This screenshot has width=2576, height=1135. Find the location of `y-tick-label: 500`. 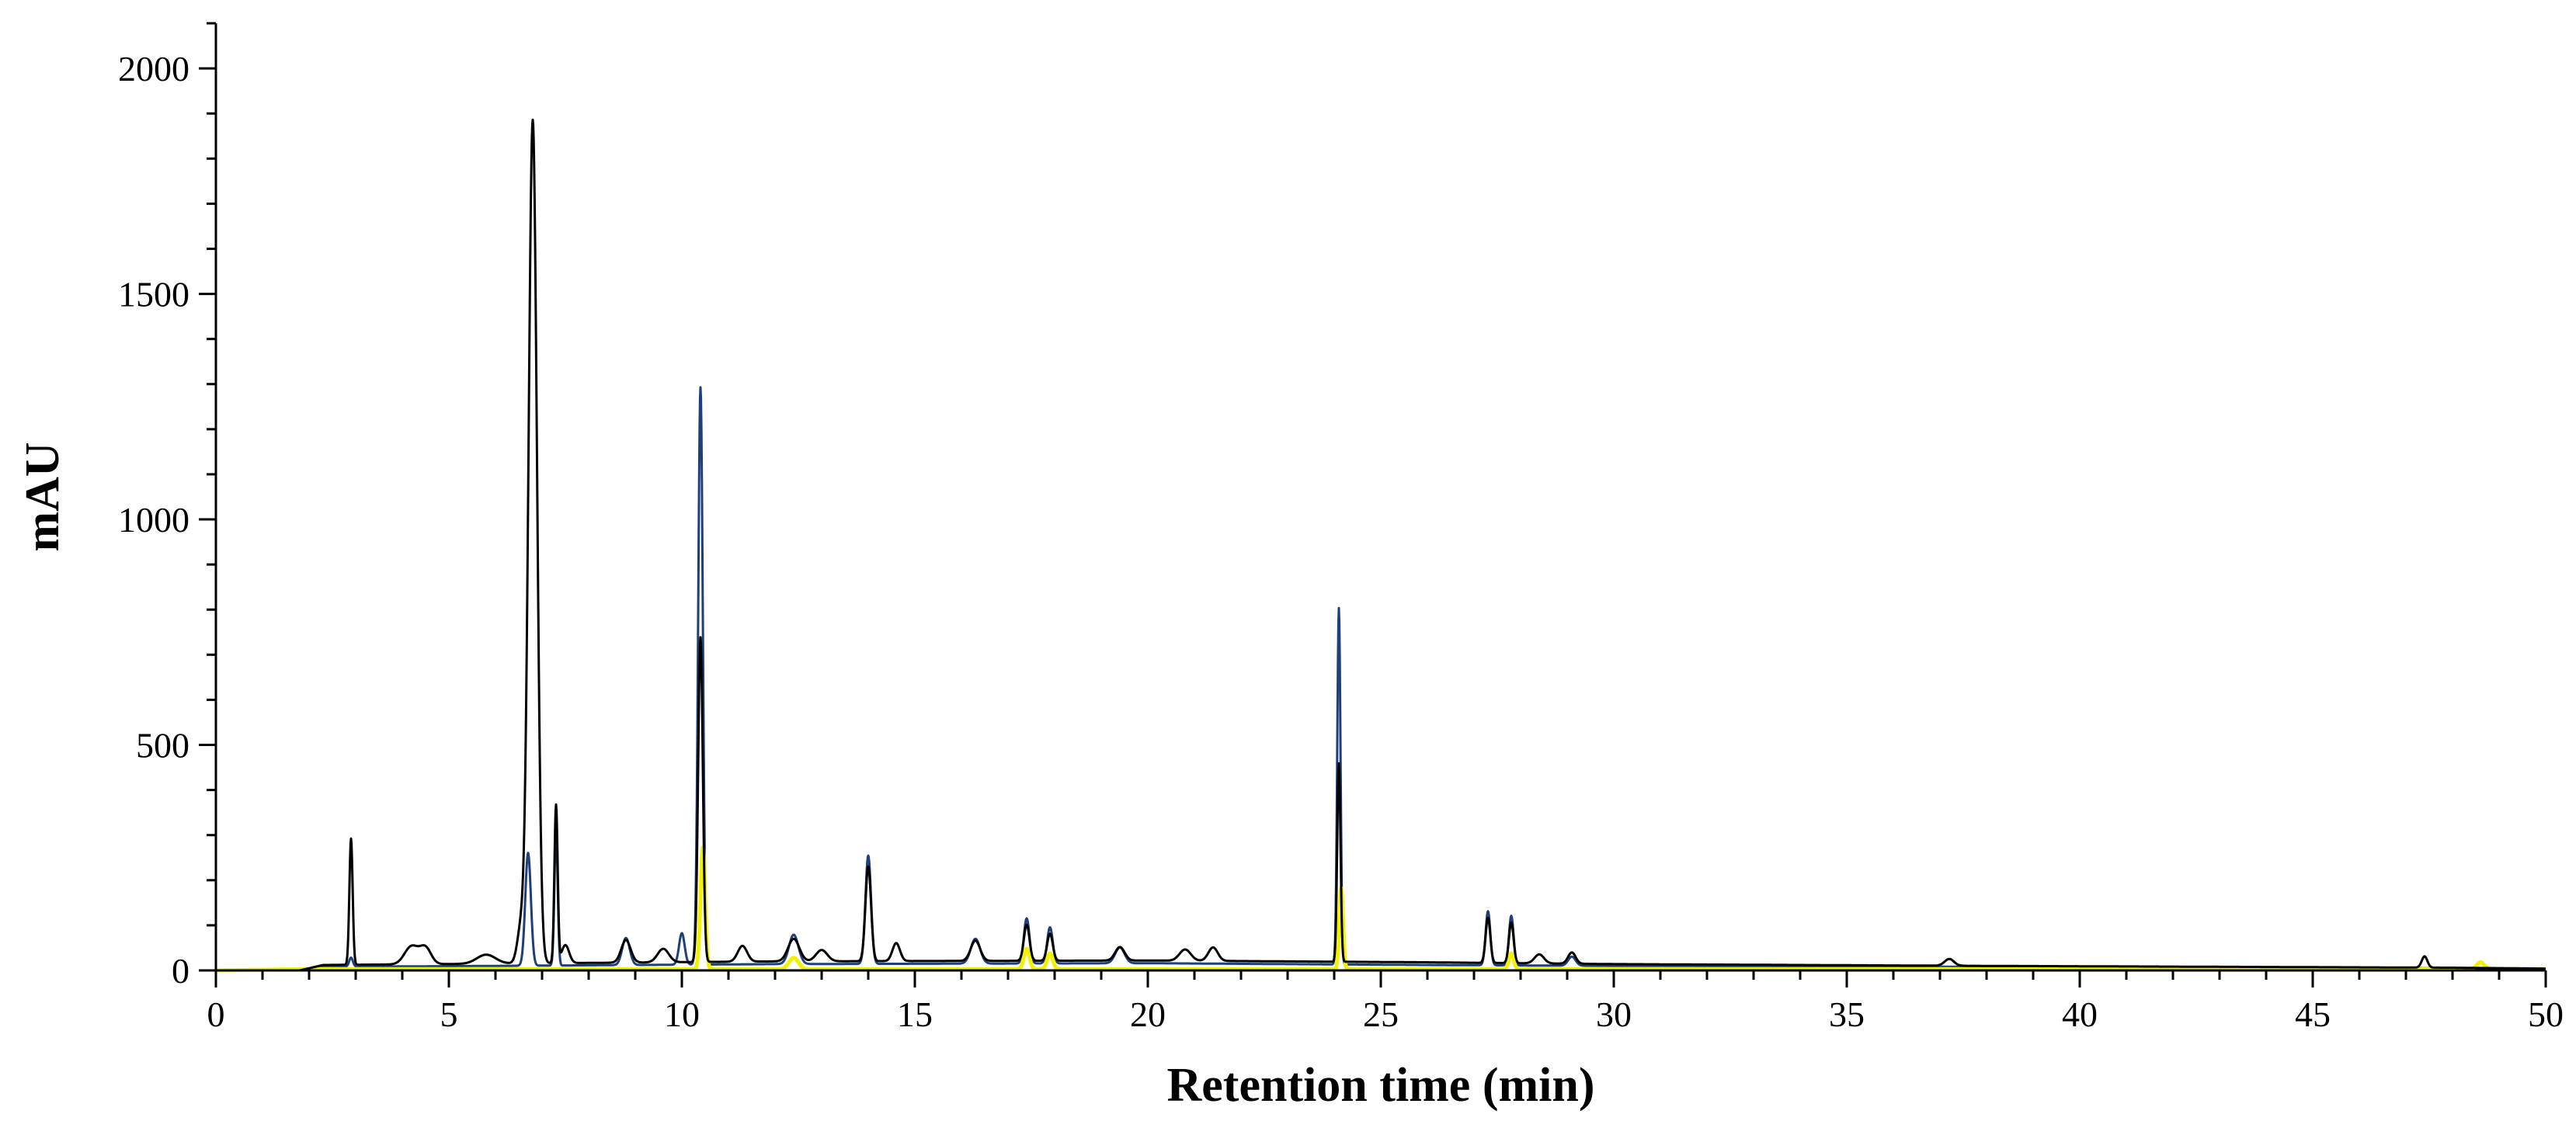

y-tick-label: 500 is located at coordinates (162, 745).